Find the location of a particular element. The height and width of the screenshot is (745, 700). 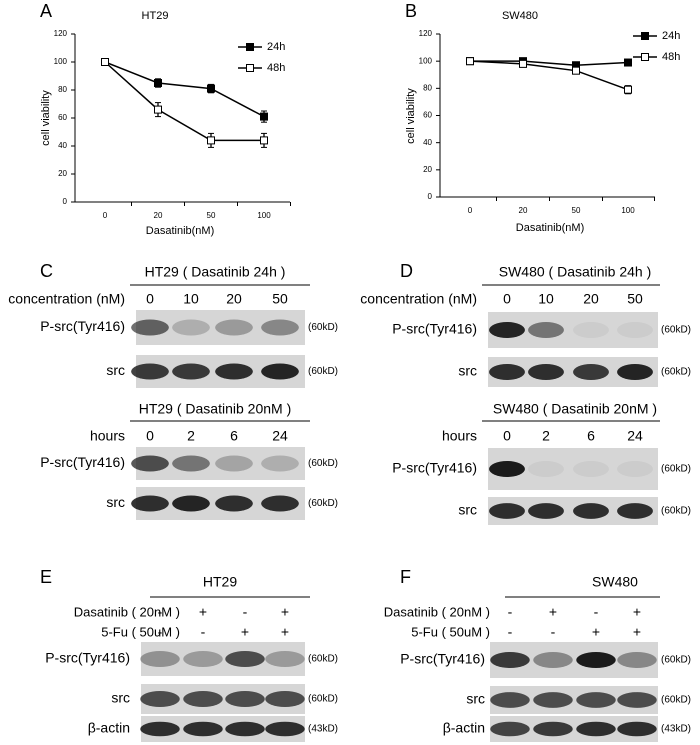

lane-label: 6 is located at coordinates (234, 436).